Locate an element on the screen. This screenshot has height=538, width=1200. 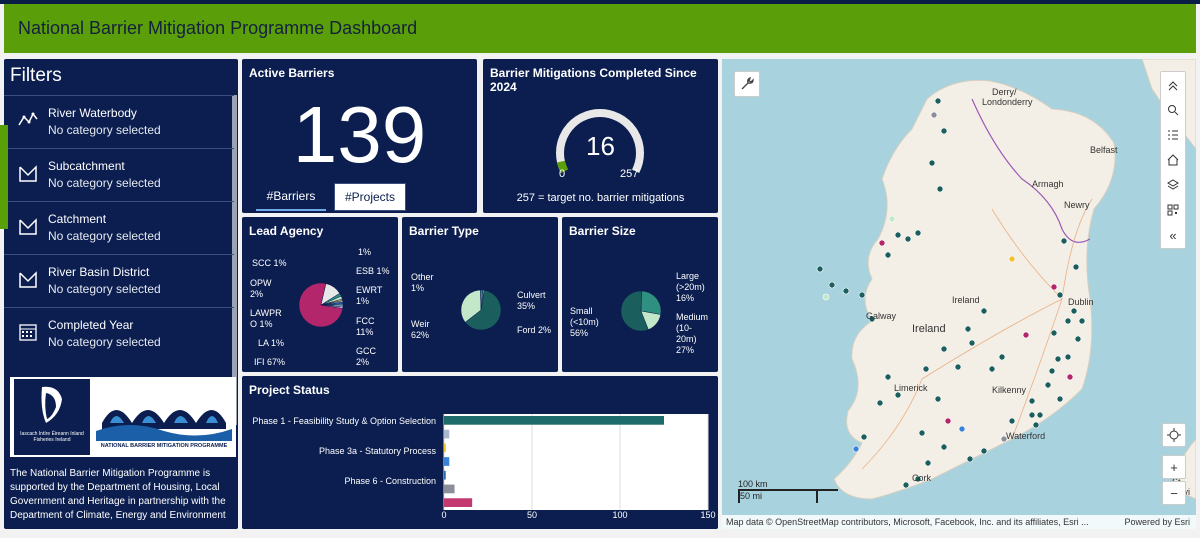
collapse-button: « is located at coordinates (1173, 235).